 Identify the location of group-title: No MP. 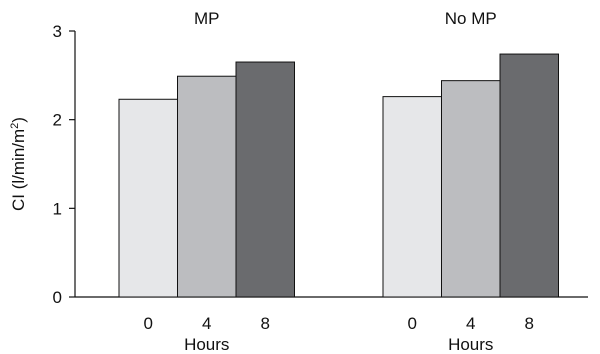
(471, 18).